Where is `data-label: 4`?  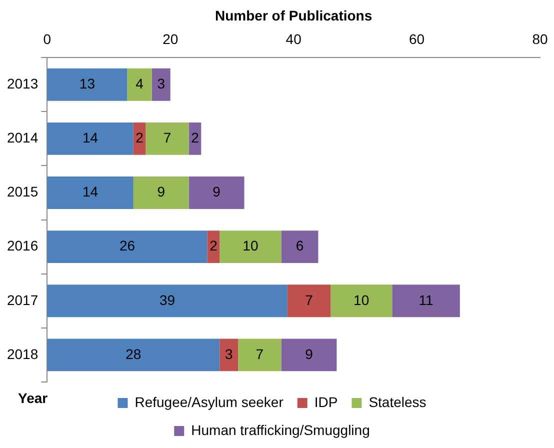
data-label: 4 is located at coordinates (140, 83).